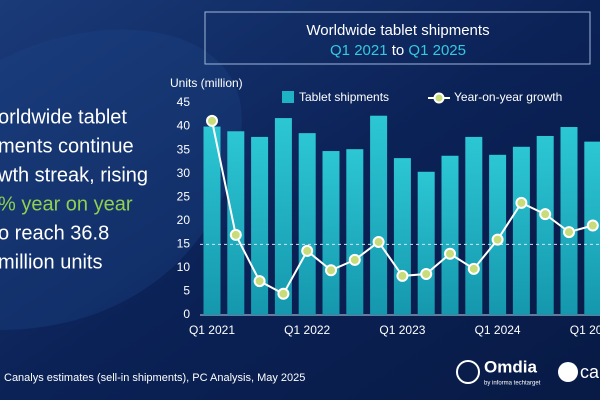 This screenshot has height=400, width=600. Describe the element at coordinates (498, 330) in the screenshot. I see `x-tick-label: Q1 2024` at that location.